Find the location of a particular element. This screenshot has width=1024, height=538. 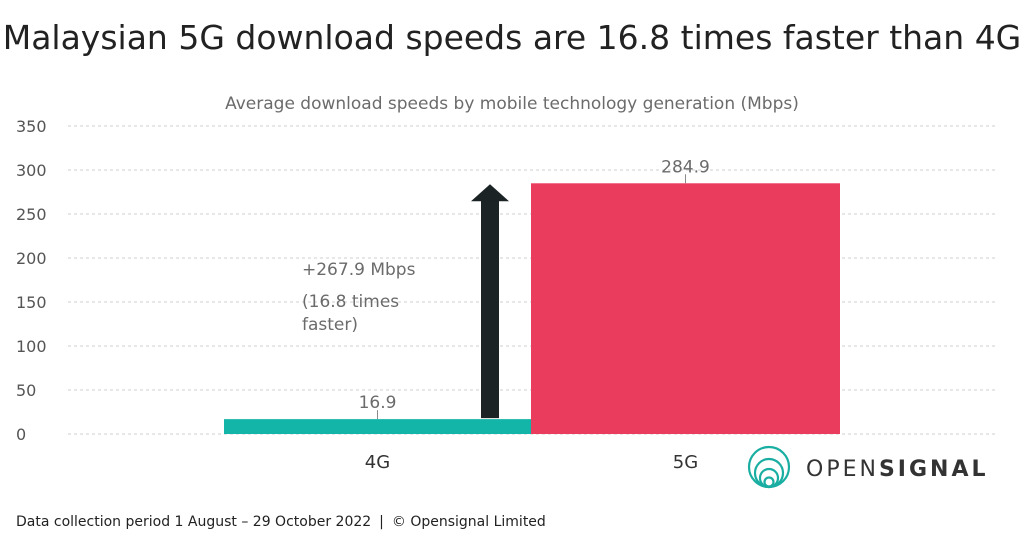

y-tick-label-50: 50 is located at coordinates (26, 390).